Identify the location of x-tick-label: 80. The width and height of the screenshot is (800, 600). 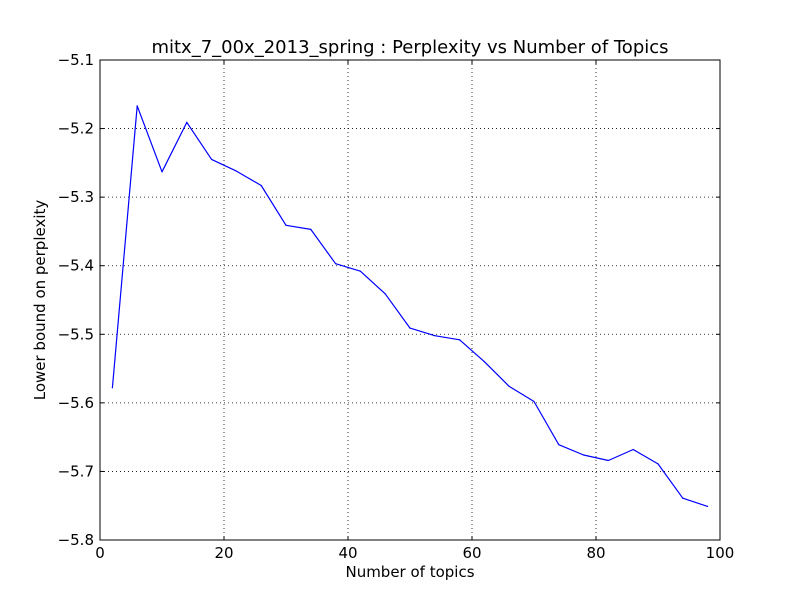
(595, 553).